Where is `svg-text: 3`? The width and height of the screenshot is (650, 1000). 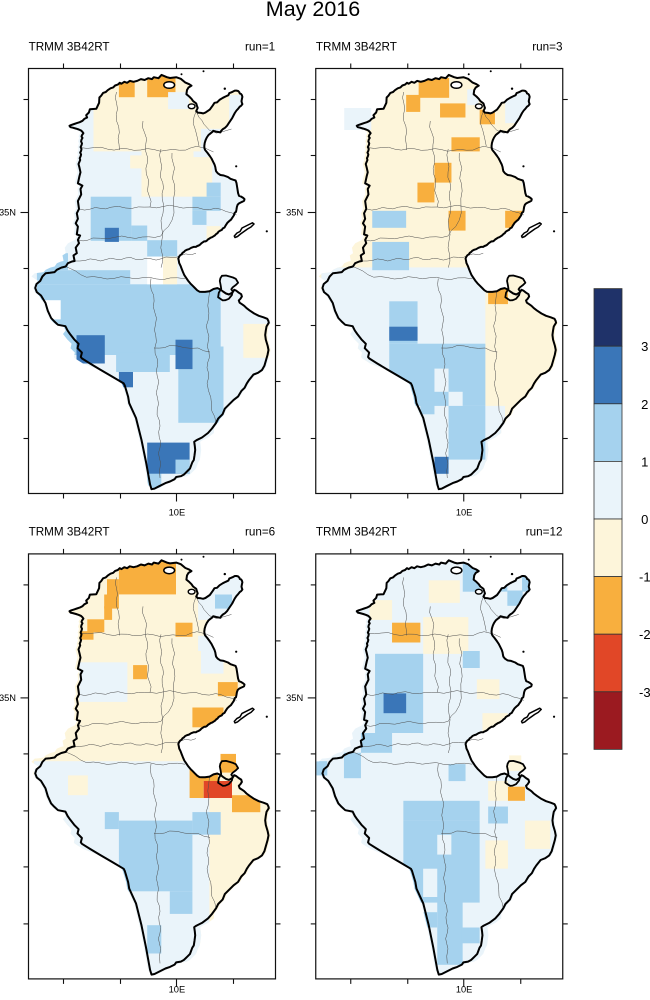
svg-text: 3 is located at coordinates (644, 346).